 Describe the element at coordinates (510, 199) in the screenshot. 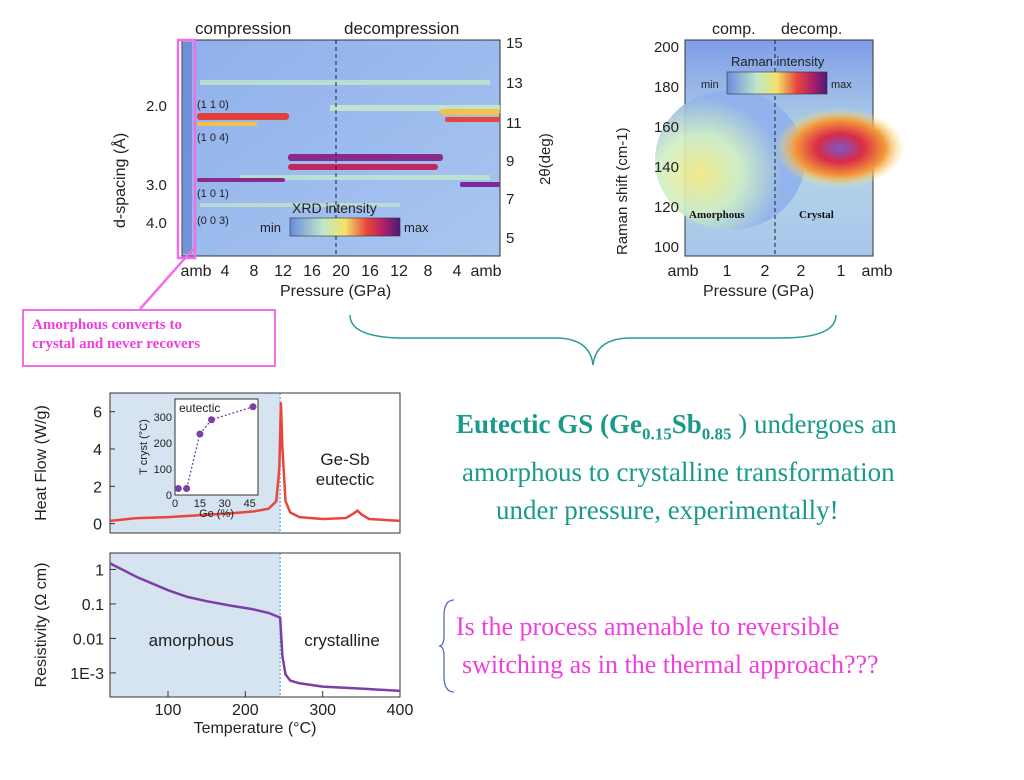

I see `xrd-y-right-tick: 7` at that location.